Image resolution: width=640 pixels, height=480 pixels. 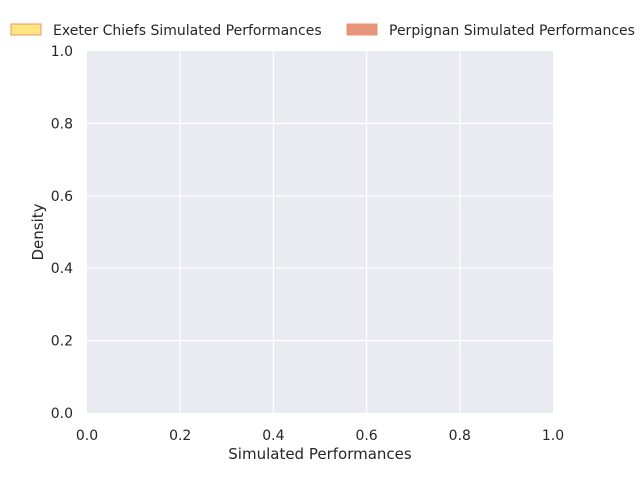 I want to click on y-tick-labels: 0.0 0.2 0.4 0.6 0.8 1.0, so click(x=62, y=233).